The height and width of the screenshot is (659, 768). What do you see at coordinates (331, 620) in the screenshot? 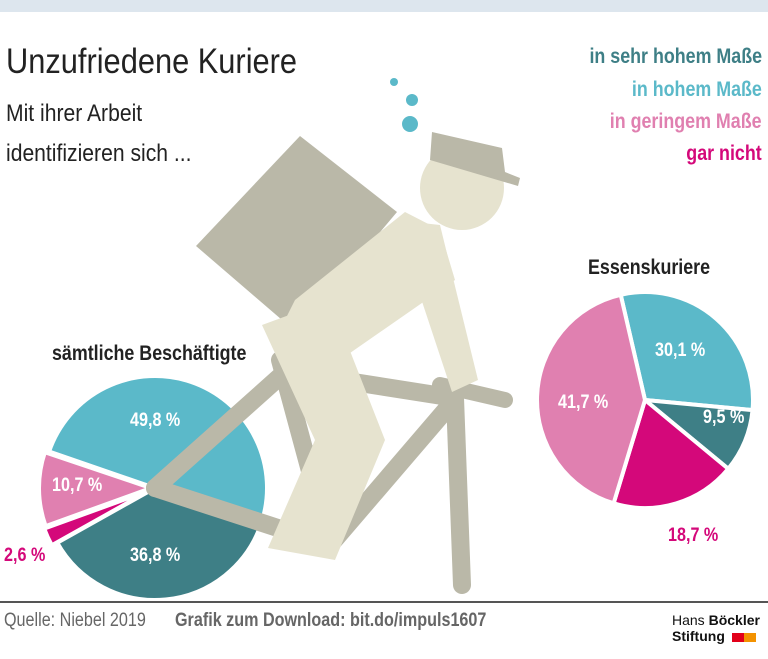
I see `download-link: Grafik zum Download: bit.do/impuls1607` at bounding box center [331, 620].